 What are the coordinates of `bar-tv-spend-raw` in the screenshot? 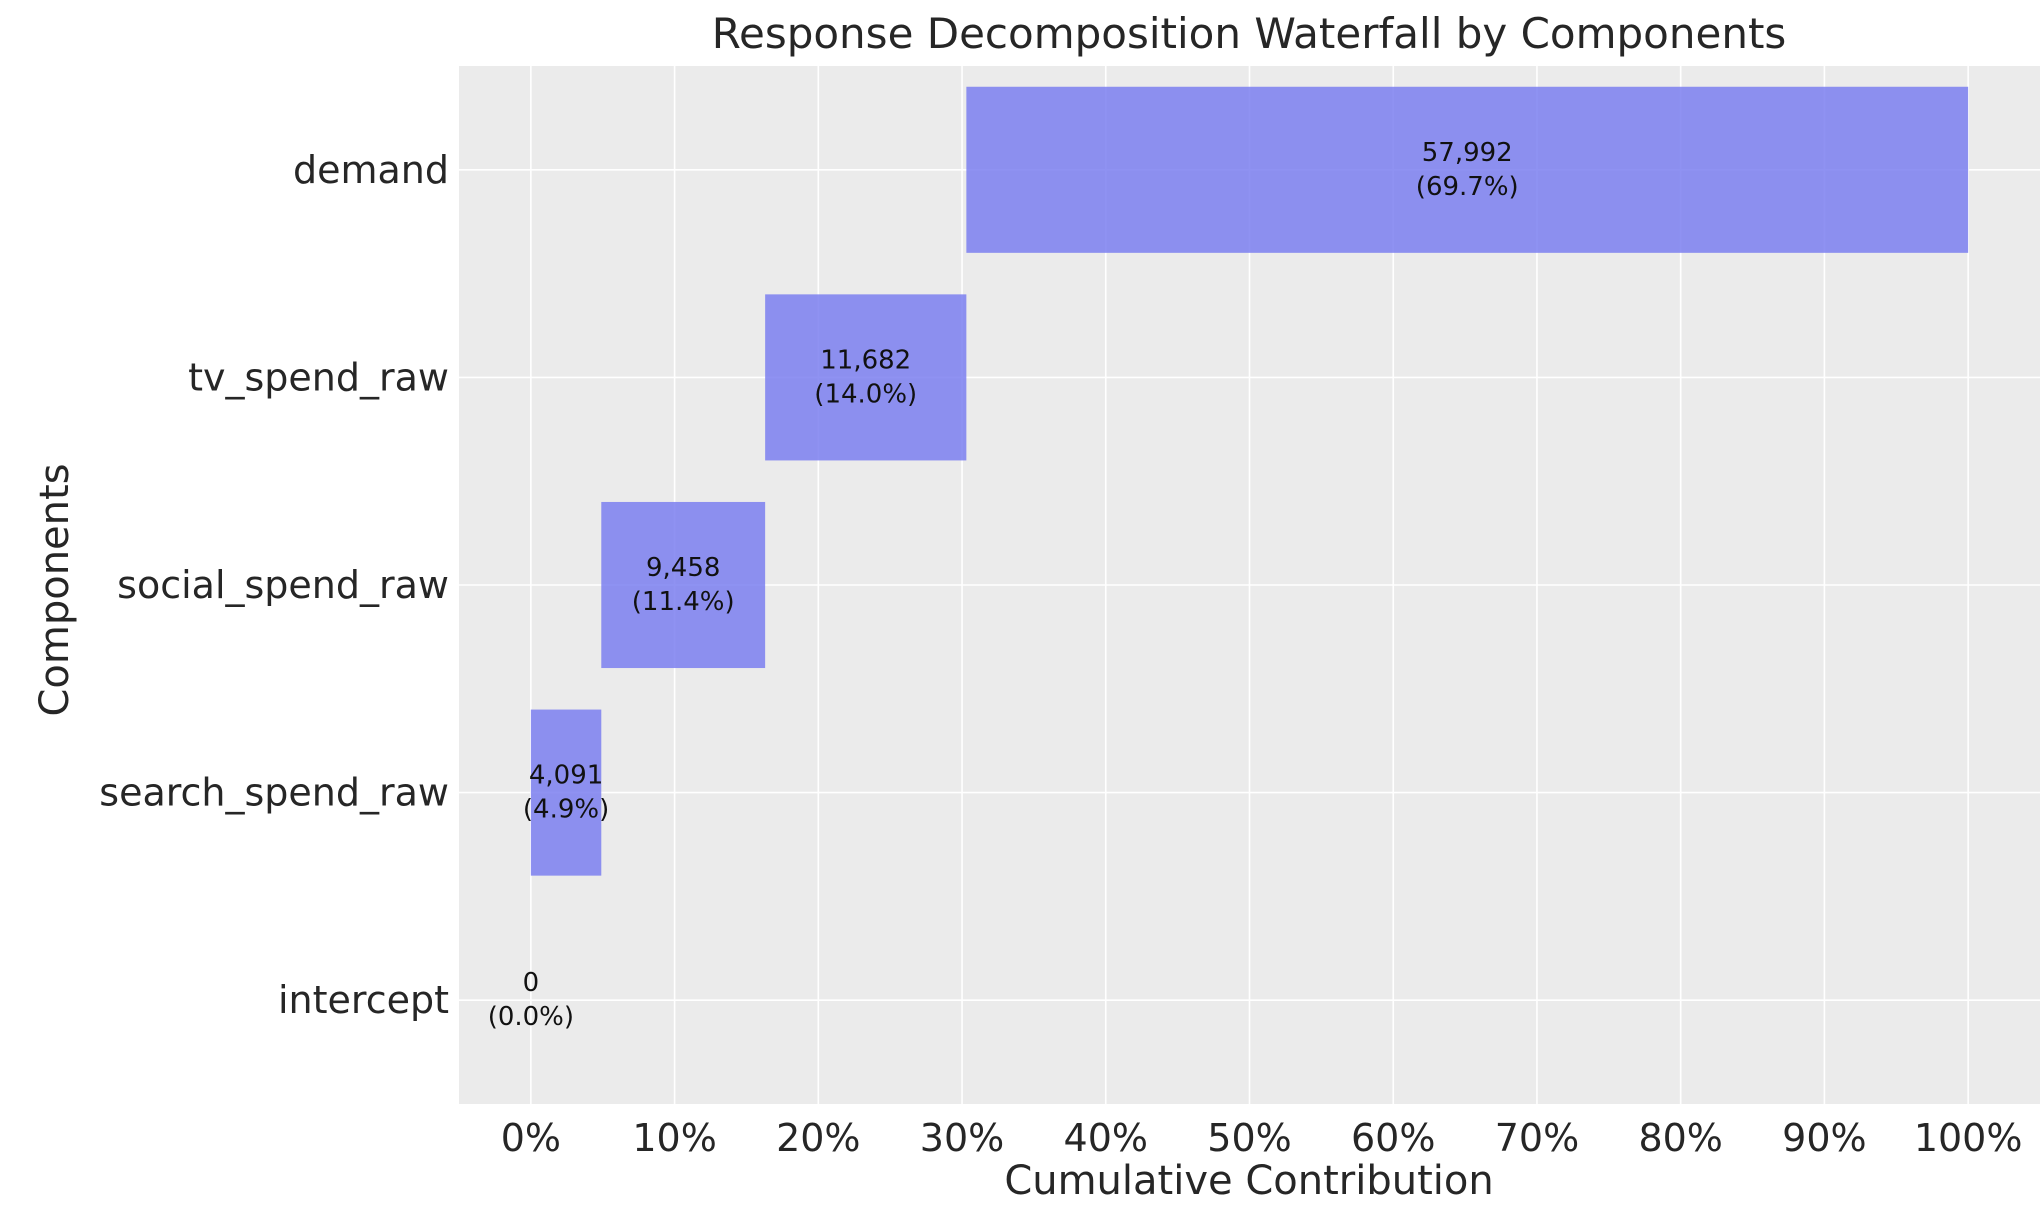 It's located at (866, 377).